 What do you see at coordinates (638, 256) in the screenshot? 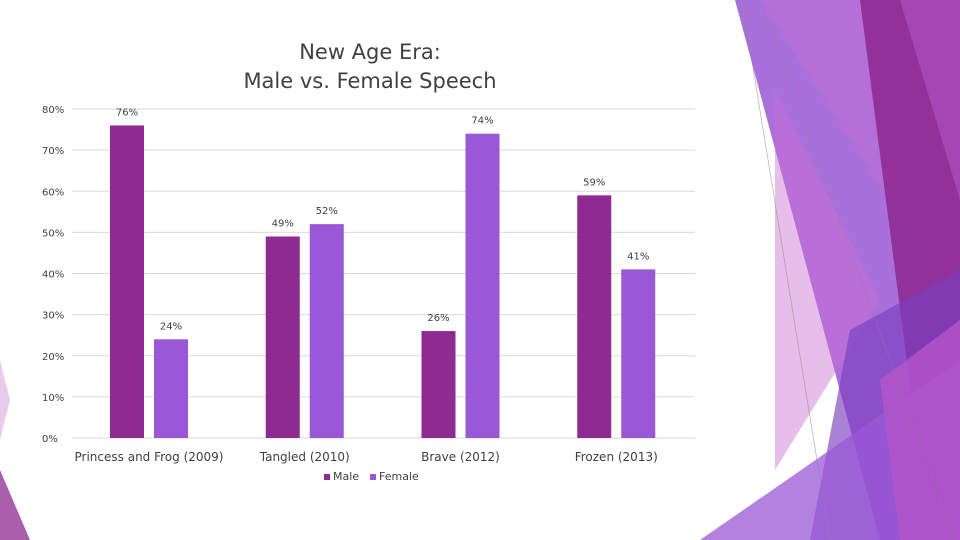
I see `data-label-female: 41%` at bounding box center [638, 256].